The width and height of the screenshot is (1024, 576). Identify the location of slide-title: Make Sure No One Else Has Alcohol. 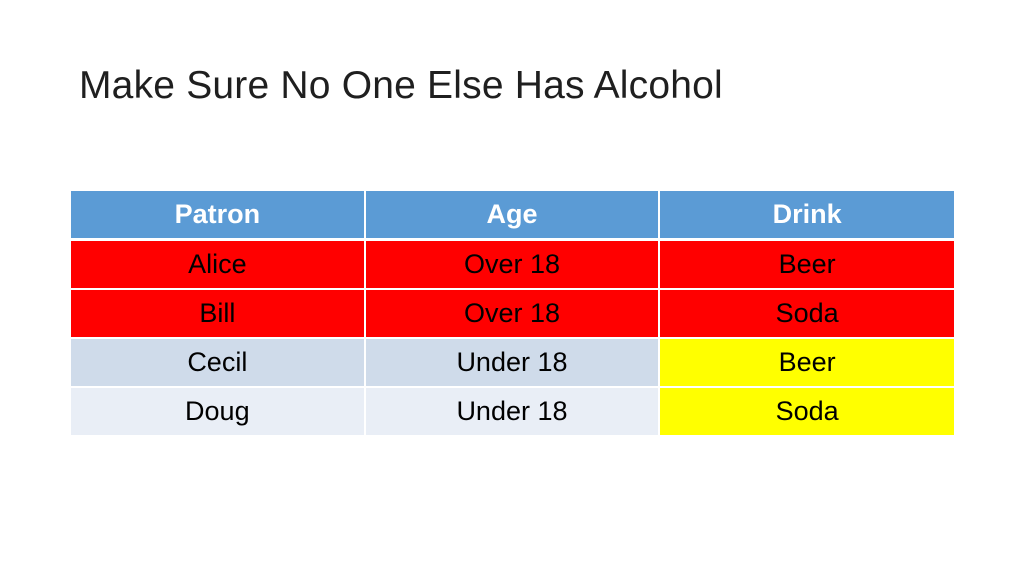
(401, 85).